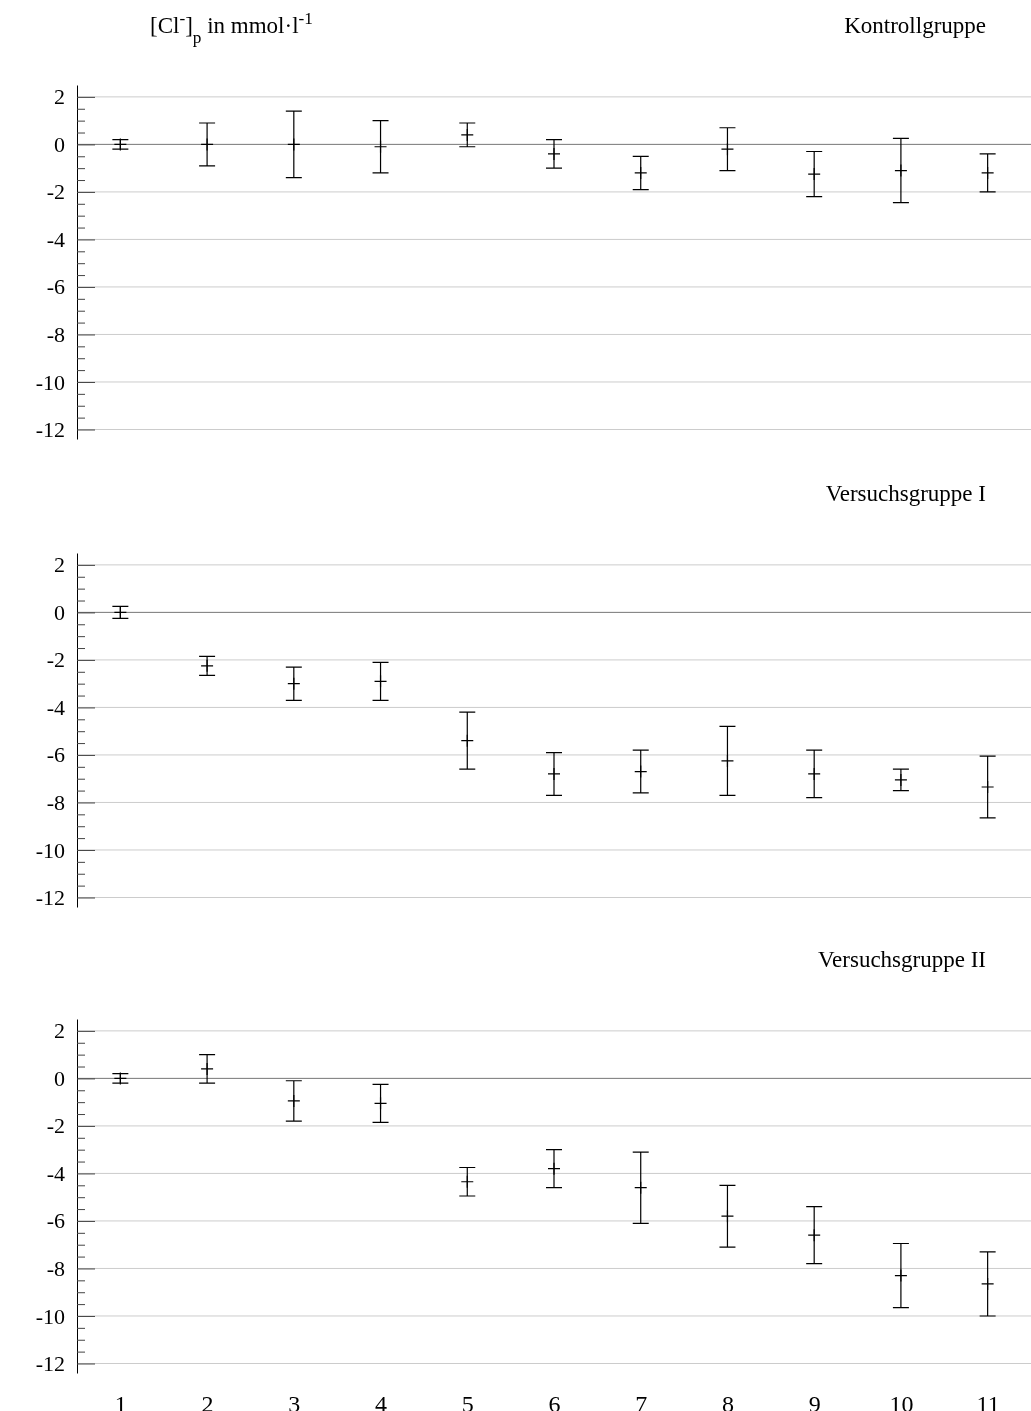 The image size is (1031, 1411). I want to click on chart-title: Versuchsgruppe II, so click(902, 959).